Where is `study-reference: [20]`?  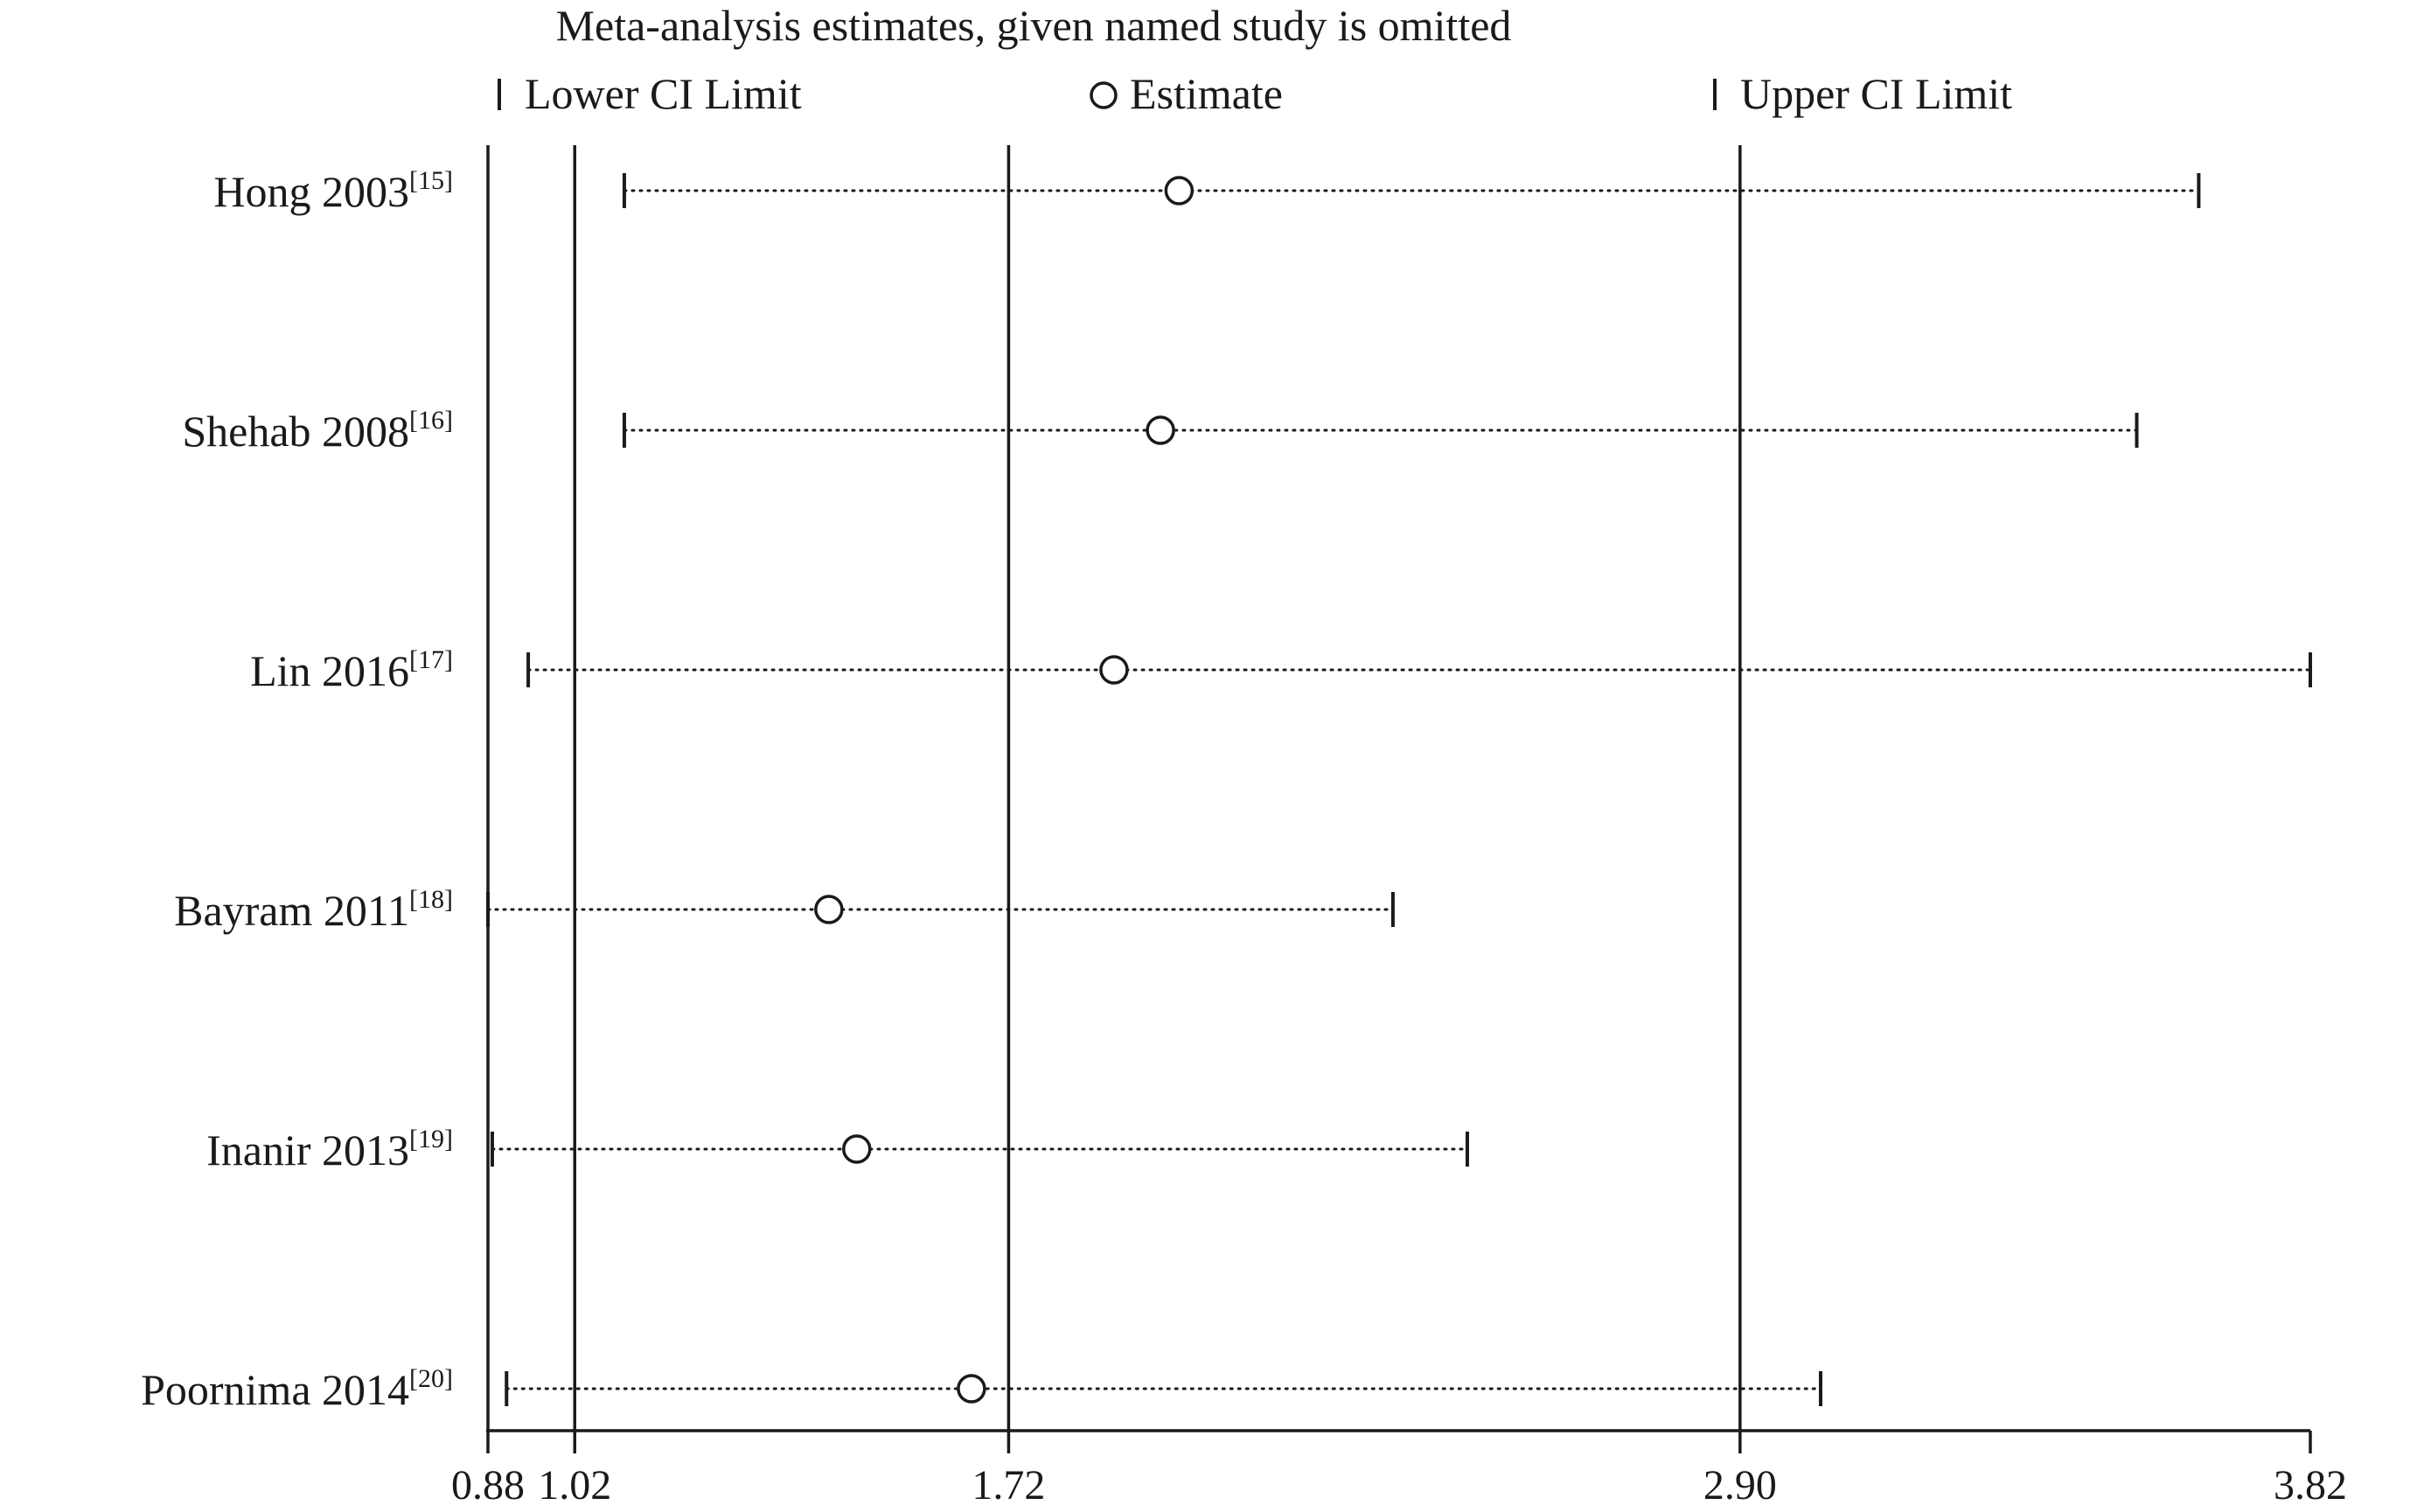 study-reference: [20] is located at coordinates (431, 1378).